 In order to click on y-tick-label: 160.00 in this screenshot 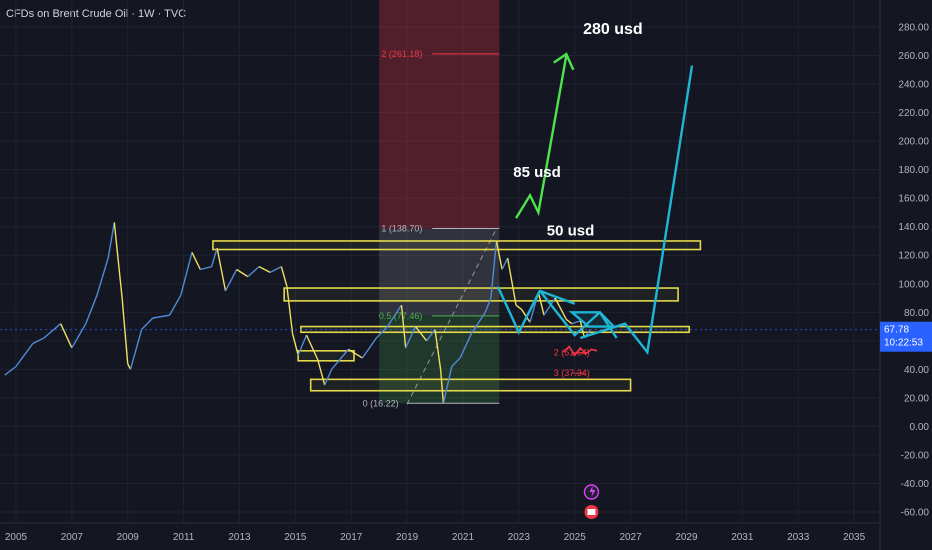, I will do `click(913, 199)`.